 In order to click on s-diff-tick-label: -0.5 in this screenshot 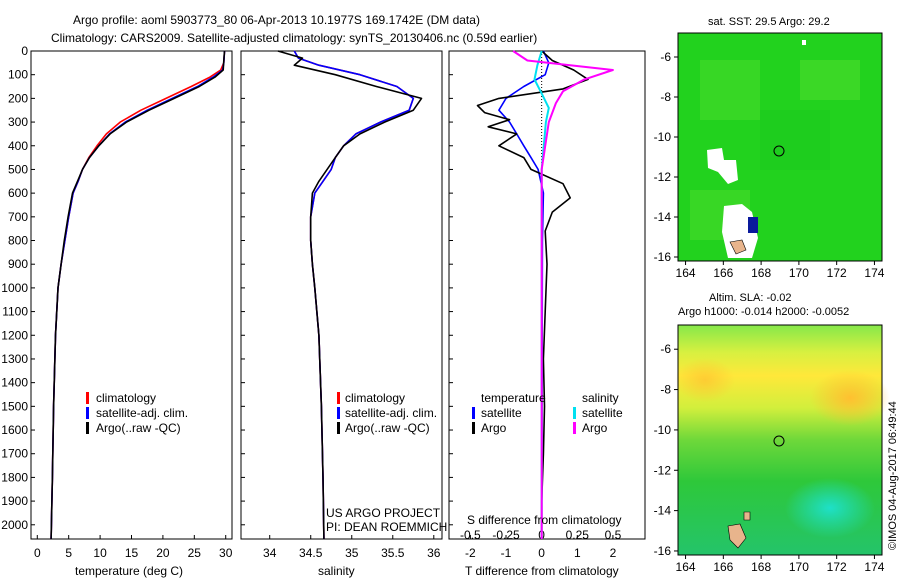, I will do `click(470, 535)`.